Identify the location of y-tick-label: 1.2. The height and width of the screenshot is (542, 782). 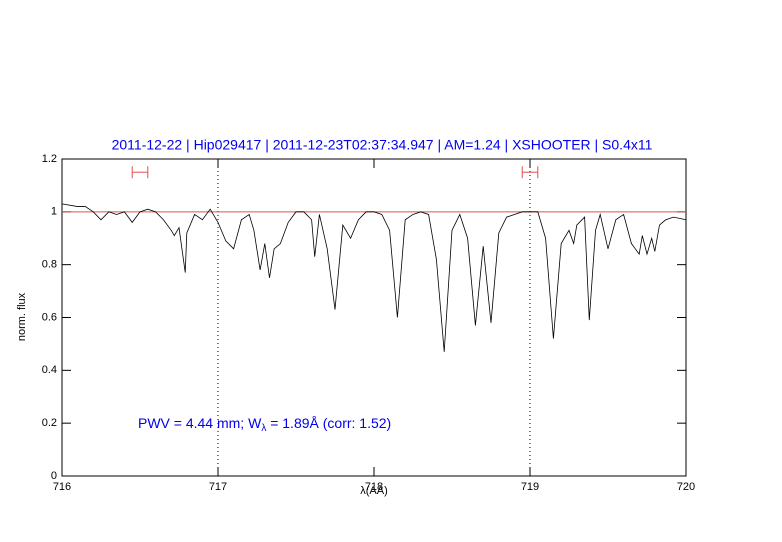
(49, 159).